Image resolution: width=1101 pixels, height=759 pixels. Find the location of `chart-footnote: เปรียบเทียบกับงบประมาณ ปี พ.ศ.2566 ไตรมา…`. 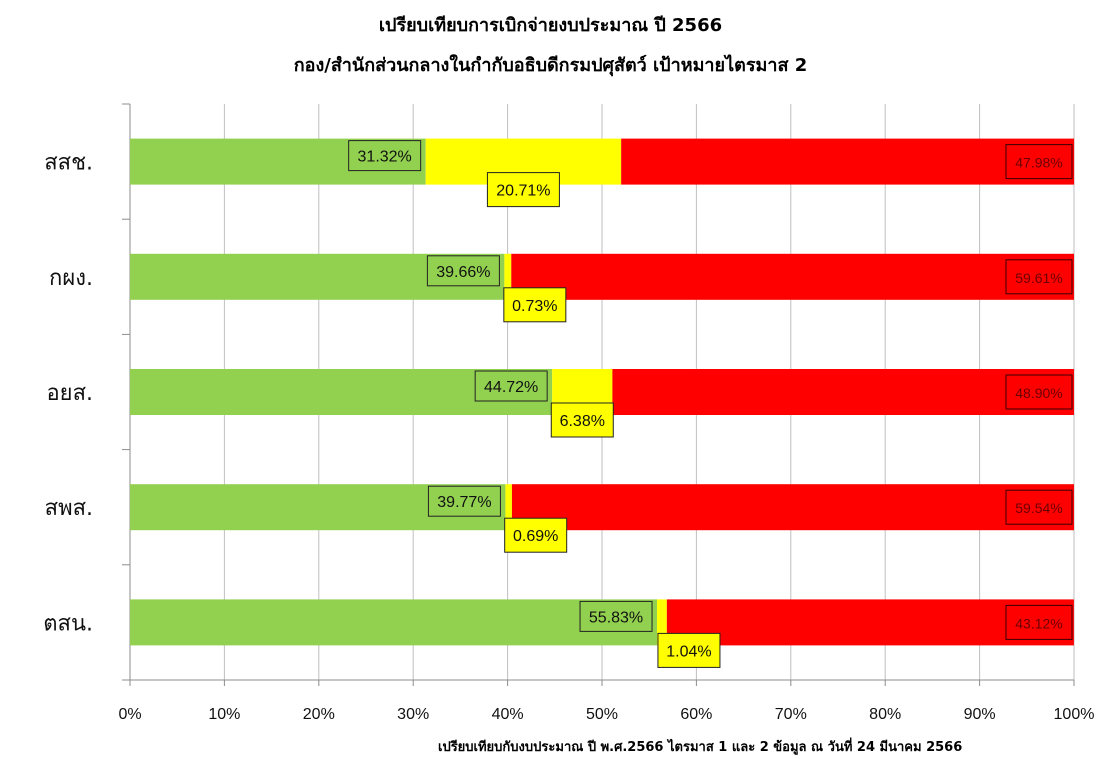

chart-footnote: เปรียบเทียบกับงบประมาณ ปี พ.ศ.2566 ไตรมา… is located at coordinates (700, 747).